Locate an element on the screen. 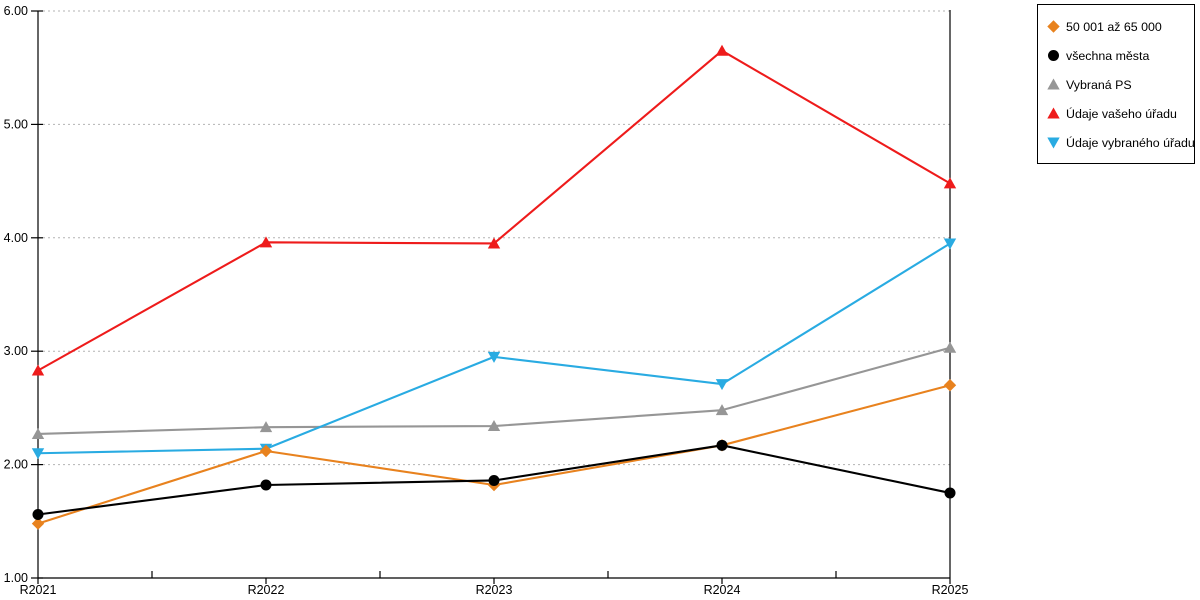 The height and width of the screenshot is (600, 1200). circle-marker-icon is located at coordinates (1053, 55).